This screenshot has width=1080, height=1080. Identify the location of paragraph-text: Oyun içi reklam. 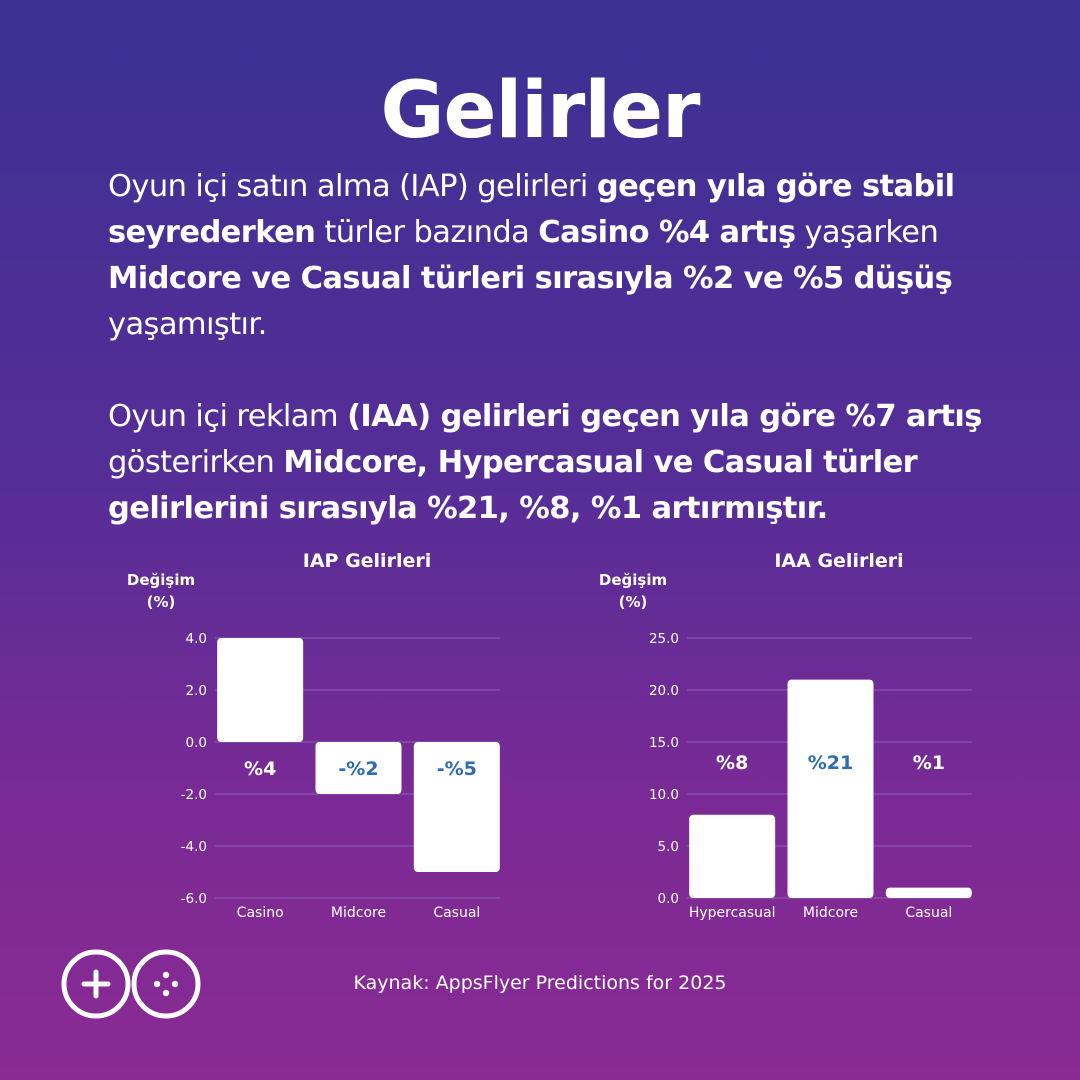
(228, 416).